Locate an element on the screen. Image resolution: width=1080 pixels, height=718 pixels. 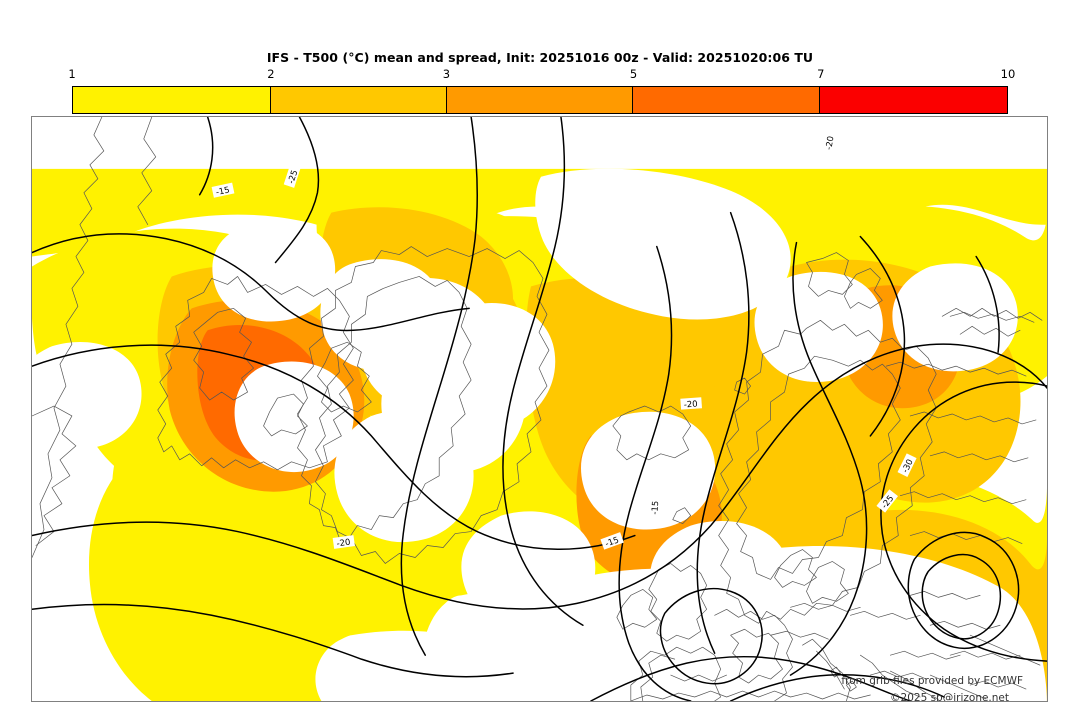
colorbar-tick: 5 is located at coordinates (633, 74).